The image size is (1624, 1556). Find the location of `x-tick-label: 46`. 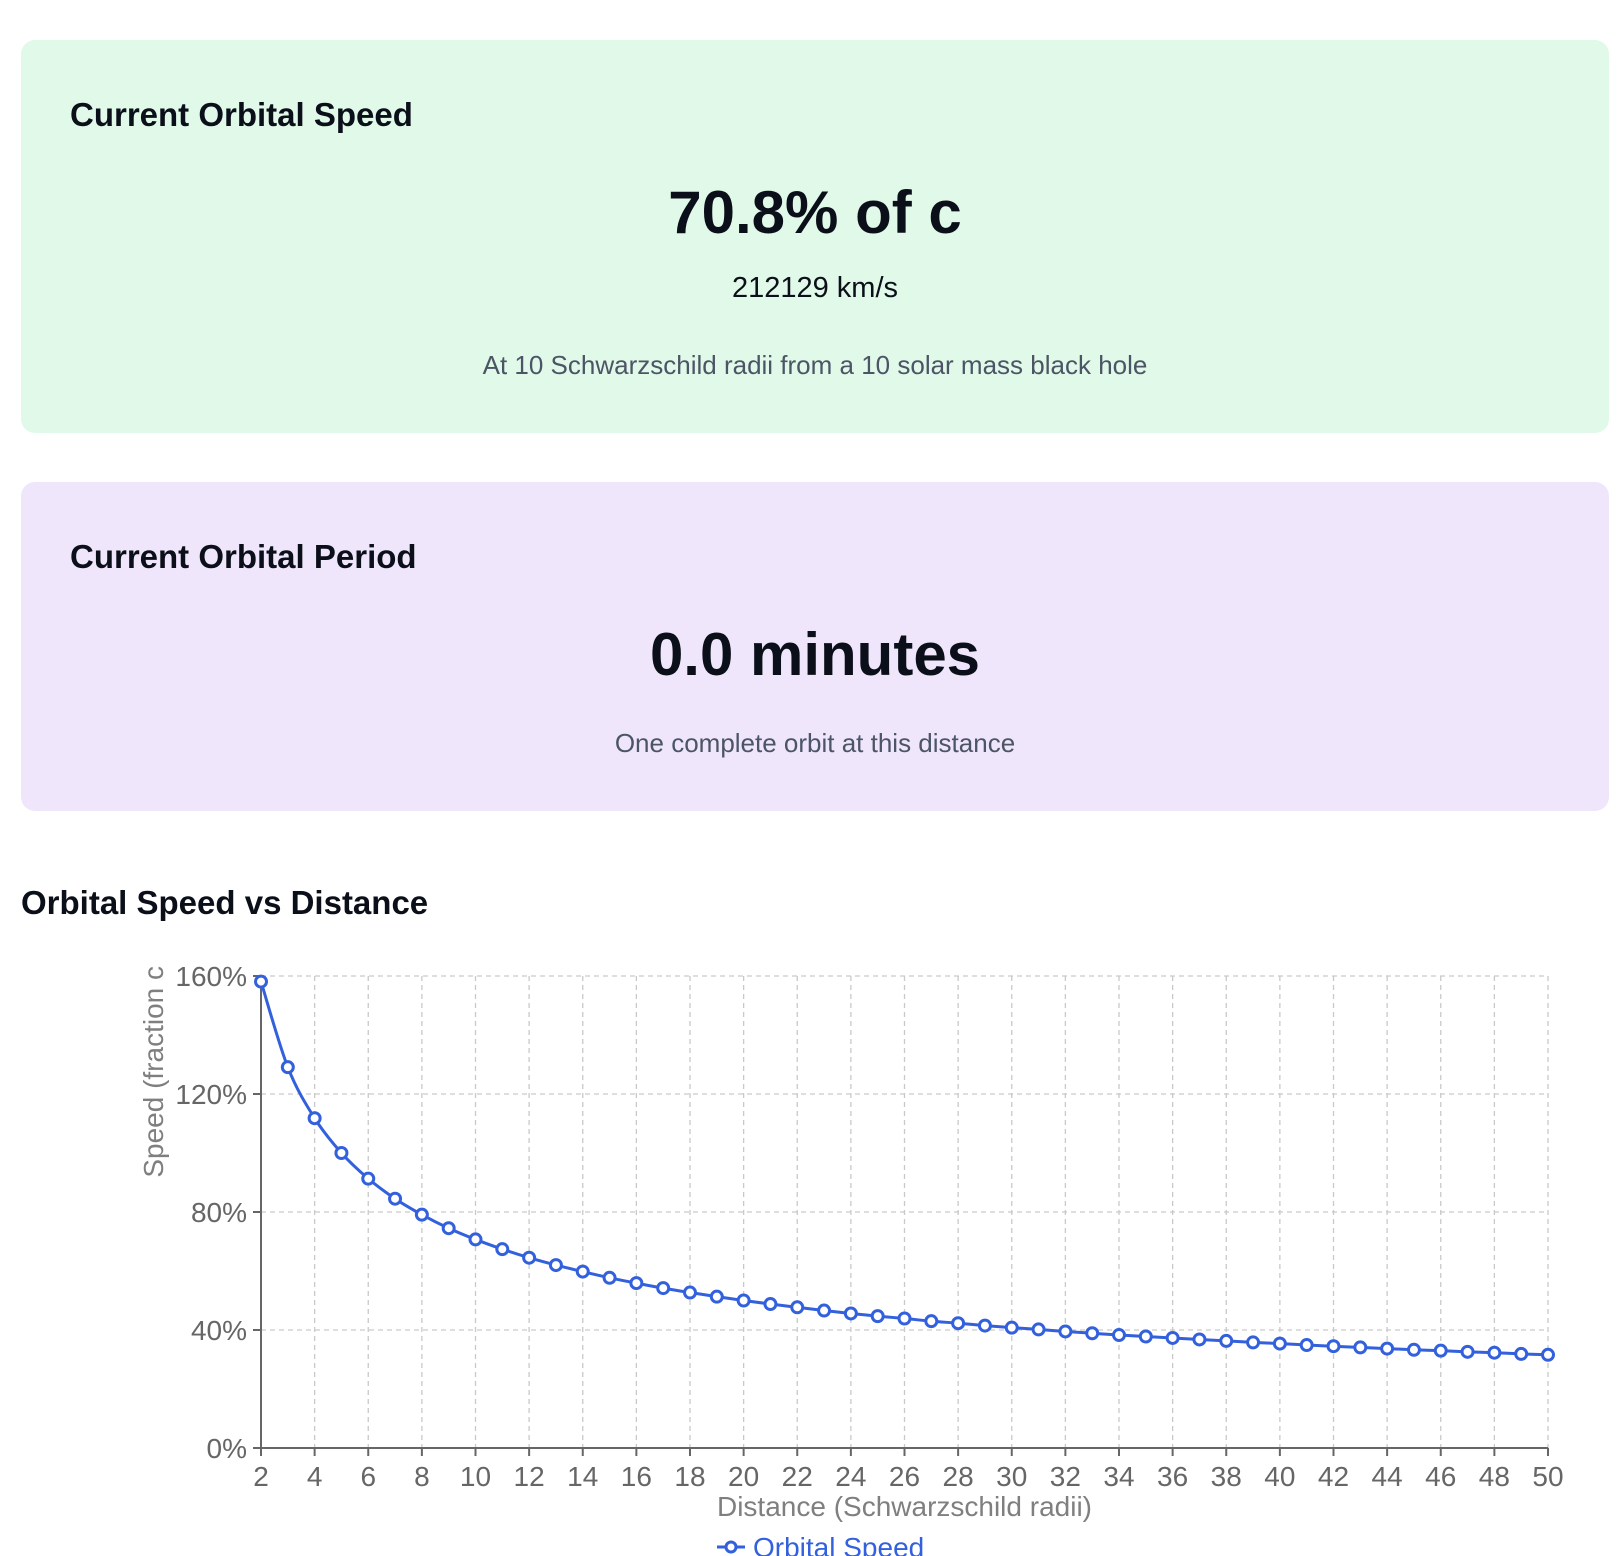

x-tick-label: 46 is located at coordinates (1440, 1476).